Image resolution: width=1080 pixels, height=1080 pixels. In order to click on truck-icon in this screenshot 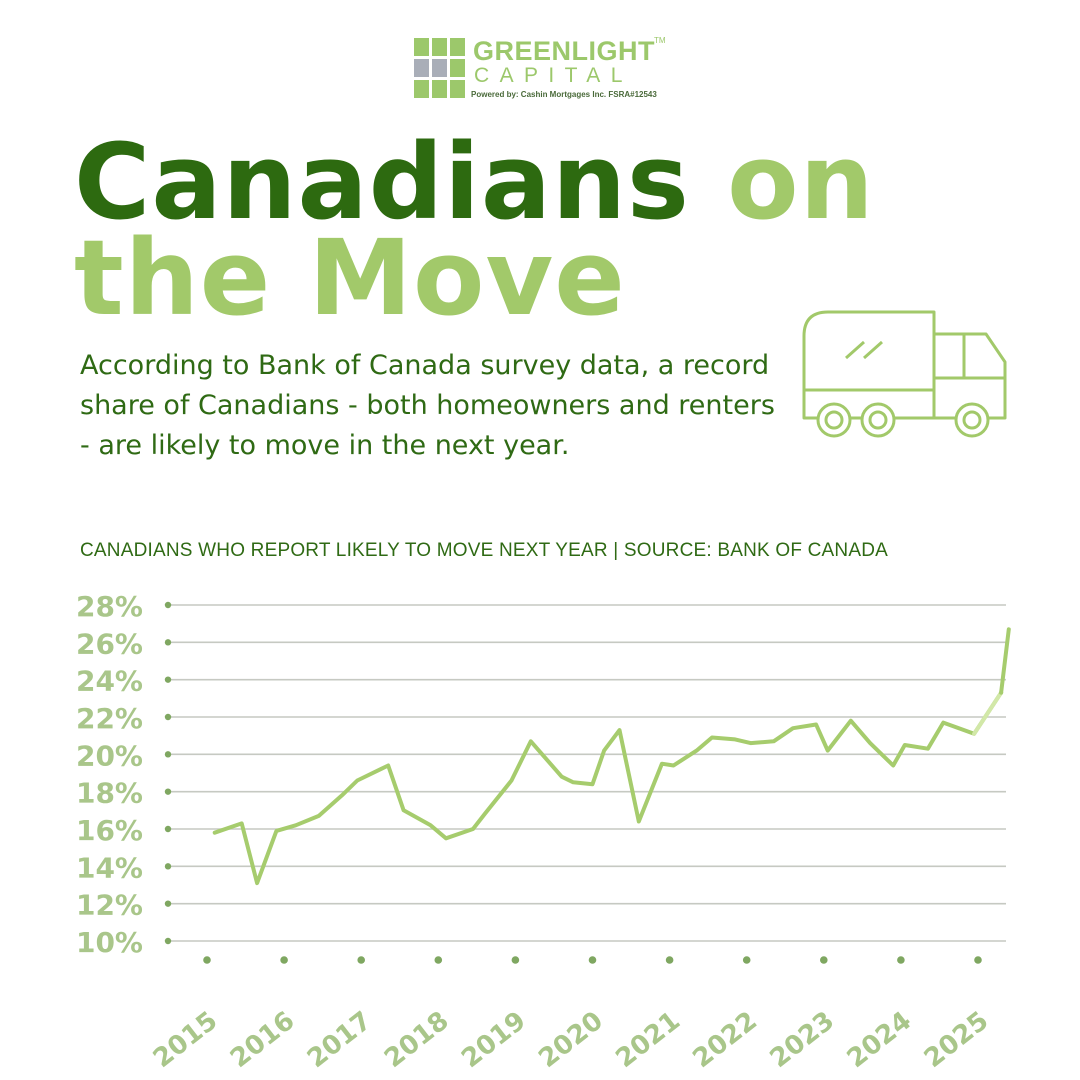, I will do `click(904, 374)`.